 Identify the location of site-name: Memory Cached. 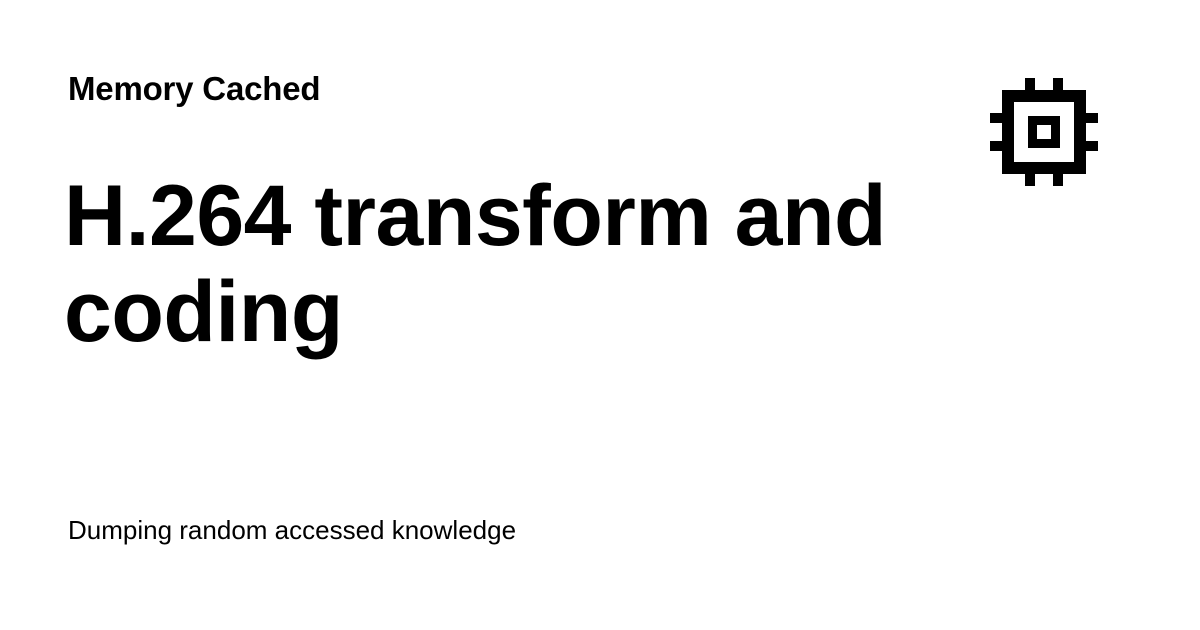
(194, 88).